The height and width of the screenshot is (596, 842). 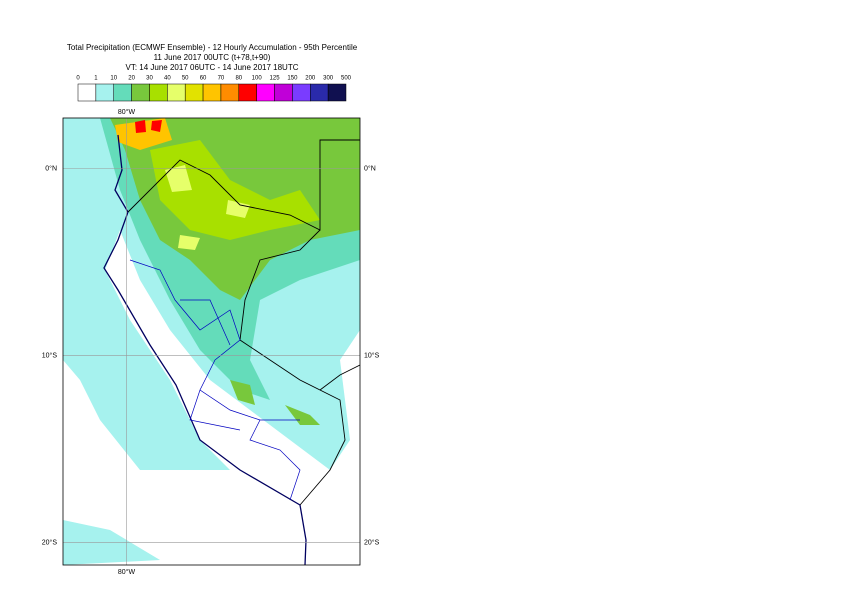 I want to click on legend-label: 100, so click(x=257, y=79).